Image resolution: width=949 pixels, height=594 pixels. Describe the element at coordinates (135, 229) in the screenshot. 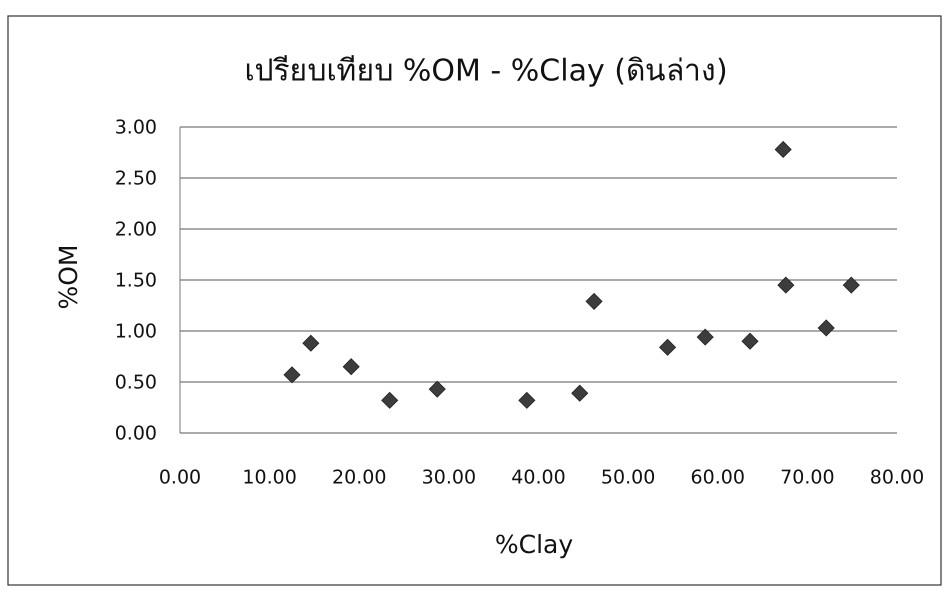

I see `y-tick-label: 2.00` at that location.